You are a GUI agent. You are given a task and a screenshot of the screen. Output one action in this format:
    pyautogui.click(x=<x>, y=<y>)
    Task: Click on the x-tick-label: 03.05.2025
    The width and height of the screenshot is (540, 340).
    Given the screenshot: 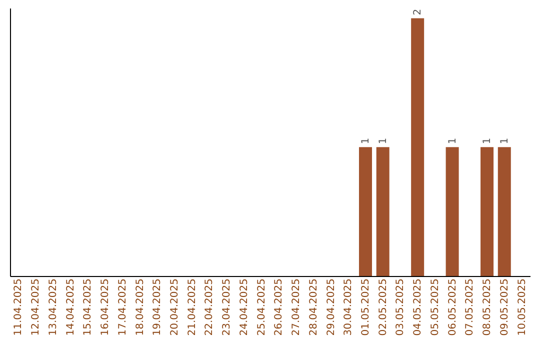 What is the action you would take?
    pyautogui.click(x=400, y=307)
    